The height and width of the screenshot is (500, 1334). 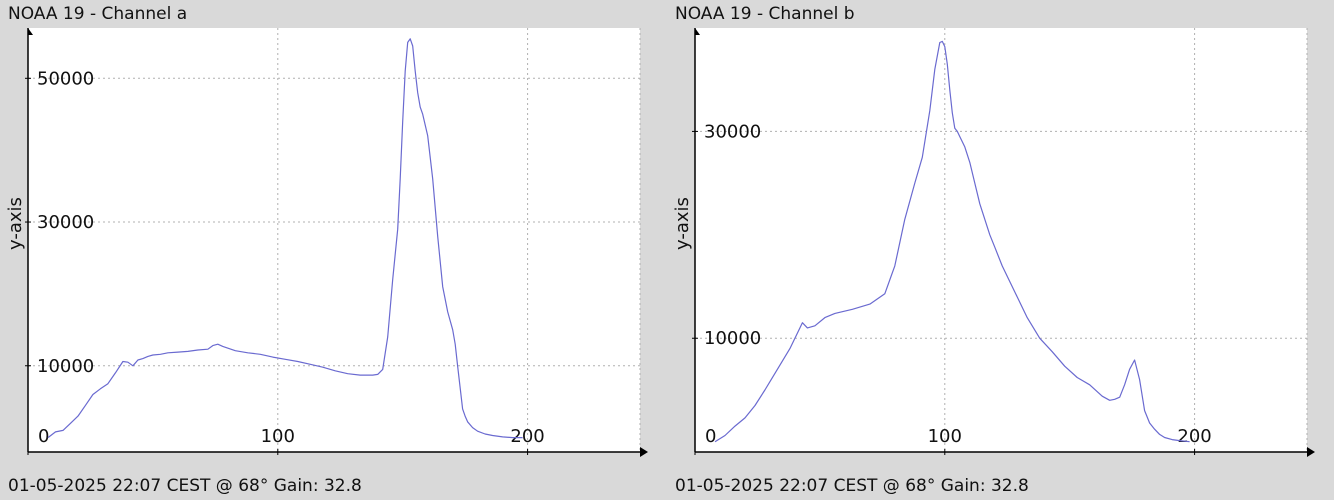 What do you see at coordinates (98, 14) in the screenshot?
I see `chart-title: NOAA 19 - Channel a` at bounding box center [98, 14].